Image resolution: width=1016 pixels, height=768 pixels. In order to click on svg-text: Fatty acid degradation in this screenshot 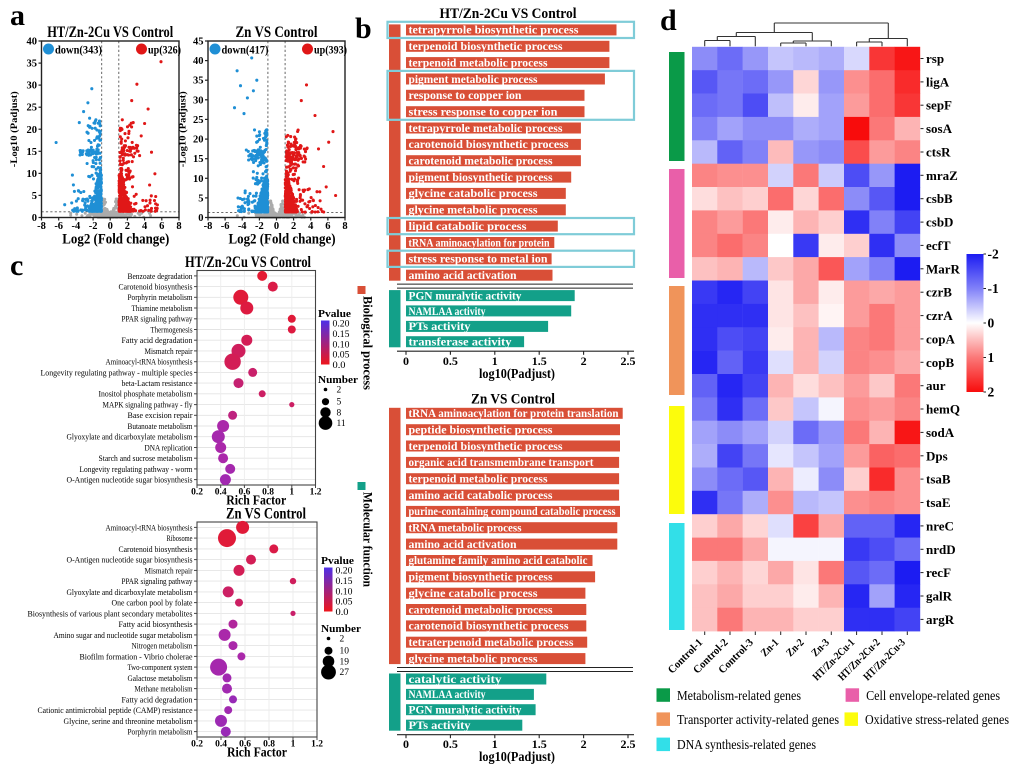, I will do `click(158, 340)`.